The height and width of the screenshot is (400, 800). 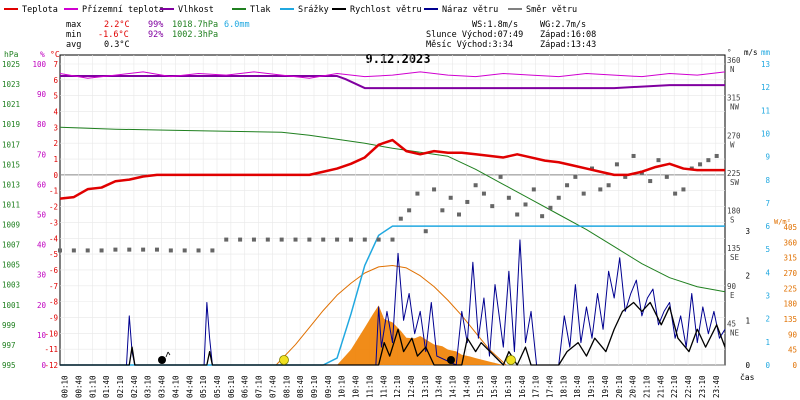 What do you see at coordinates (392, 169) in the screenshot?
I see `temperature-line` at bounding box center [392, 169].